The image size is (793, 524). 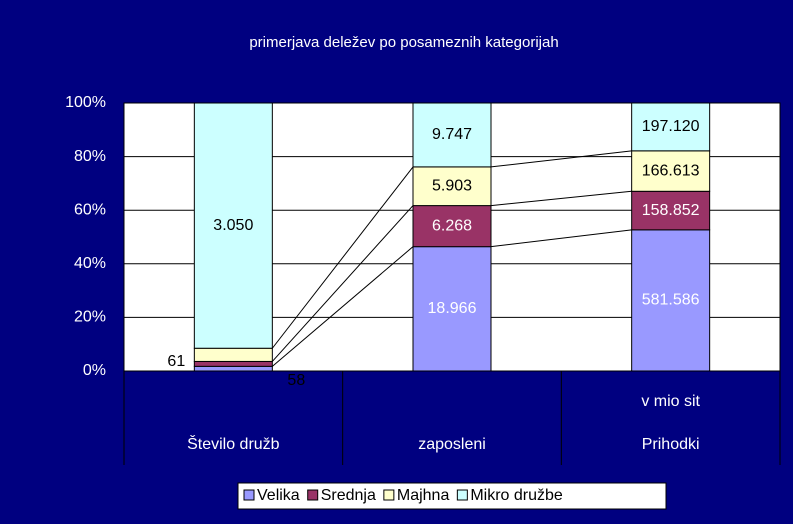 What do you see at coordinates (90, 156) in the screenshot?
I see `y-tick-label: 80%` at bounding box center [90, 156].